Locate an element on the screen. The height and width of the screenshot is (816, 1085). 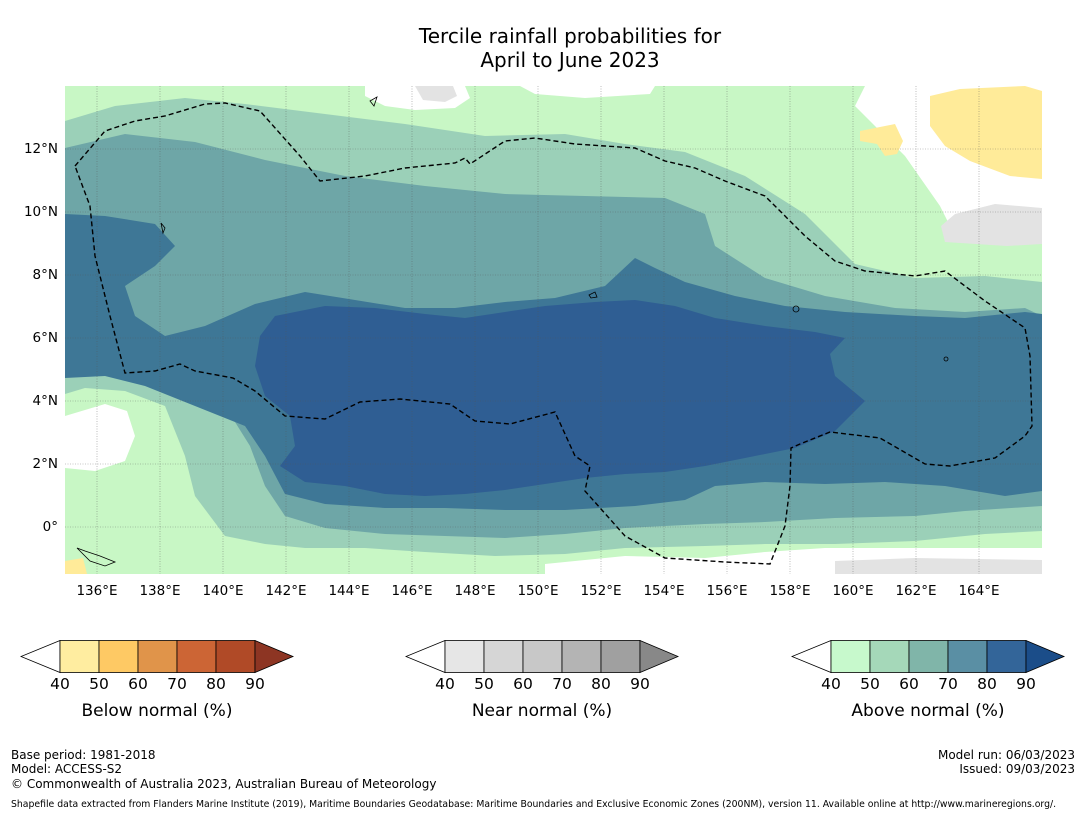
footer-issued: Issued: 09/03/2023 is located at coordinates (1017, 769).